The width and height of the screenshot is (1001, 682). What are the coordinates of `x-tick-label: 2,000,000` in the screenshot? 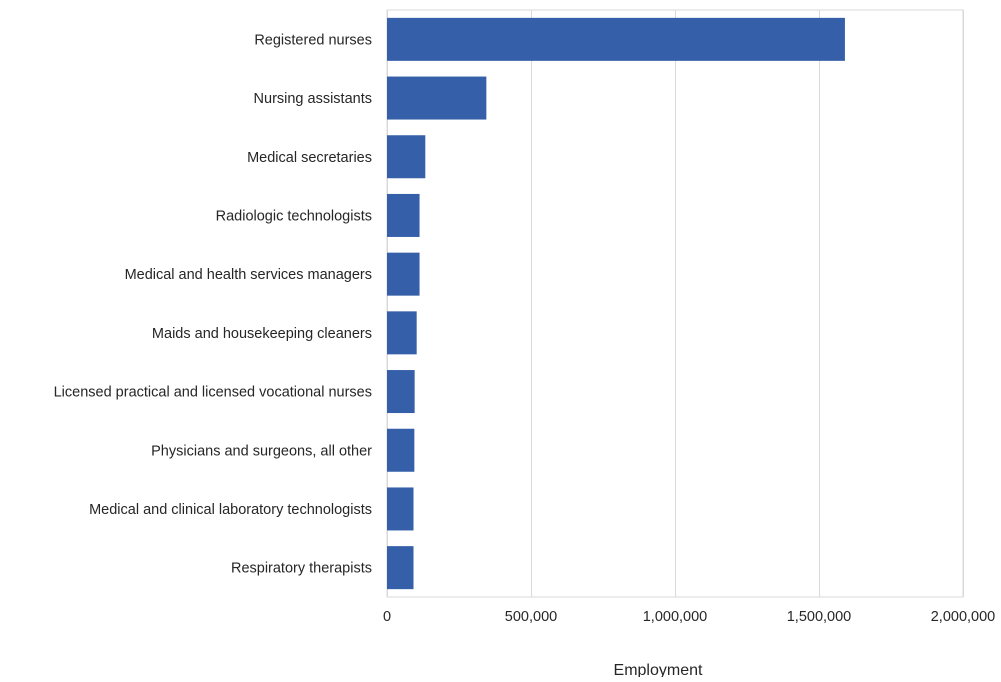 It's located at (963, 617).